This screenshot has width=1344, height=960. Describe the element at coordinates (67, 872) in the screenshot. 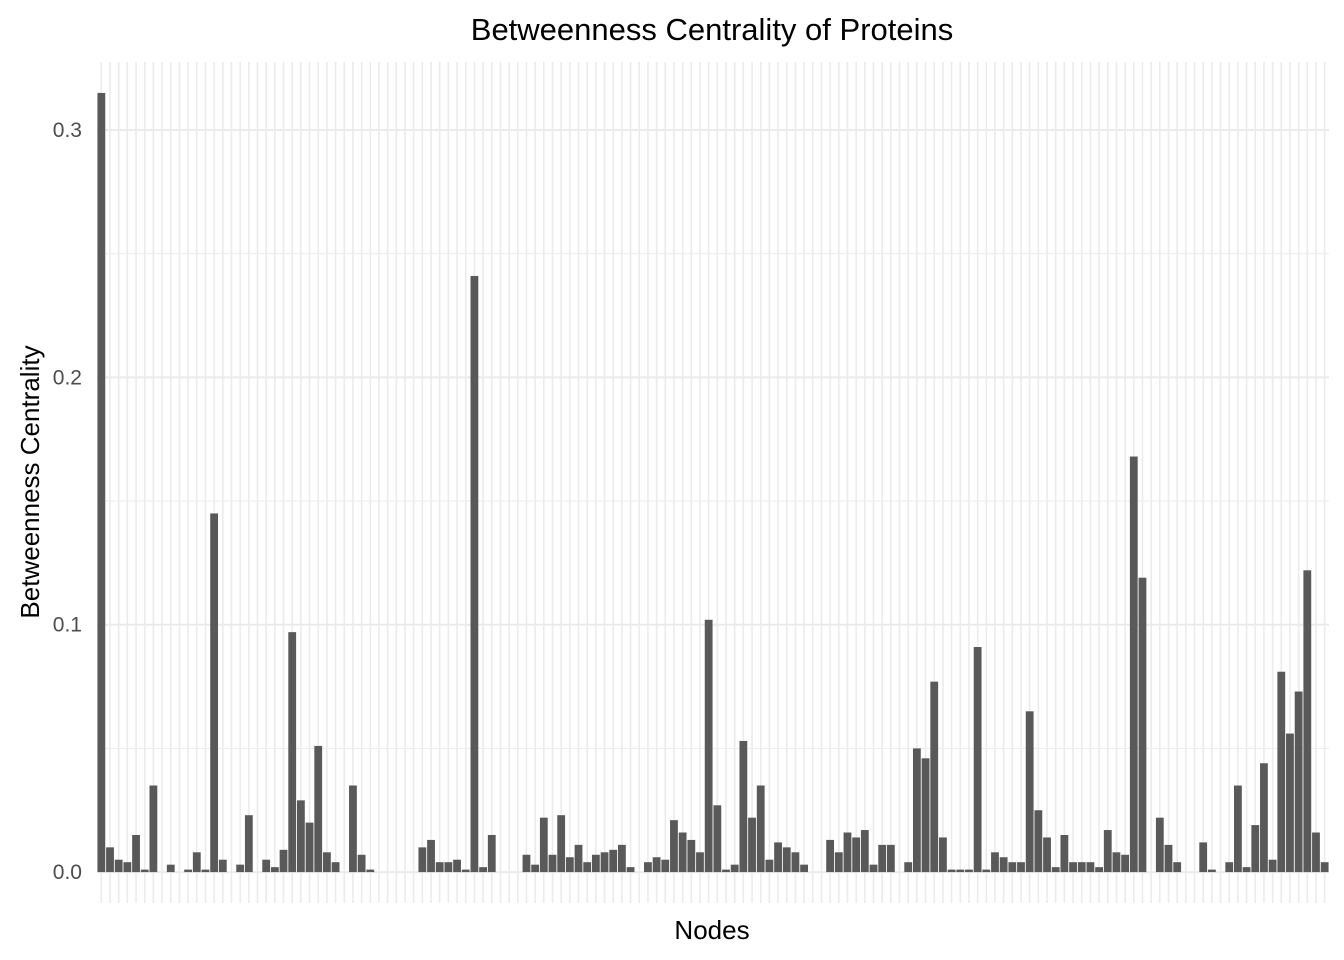

I see `y-tick-label: 0.0` at that location.